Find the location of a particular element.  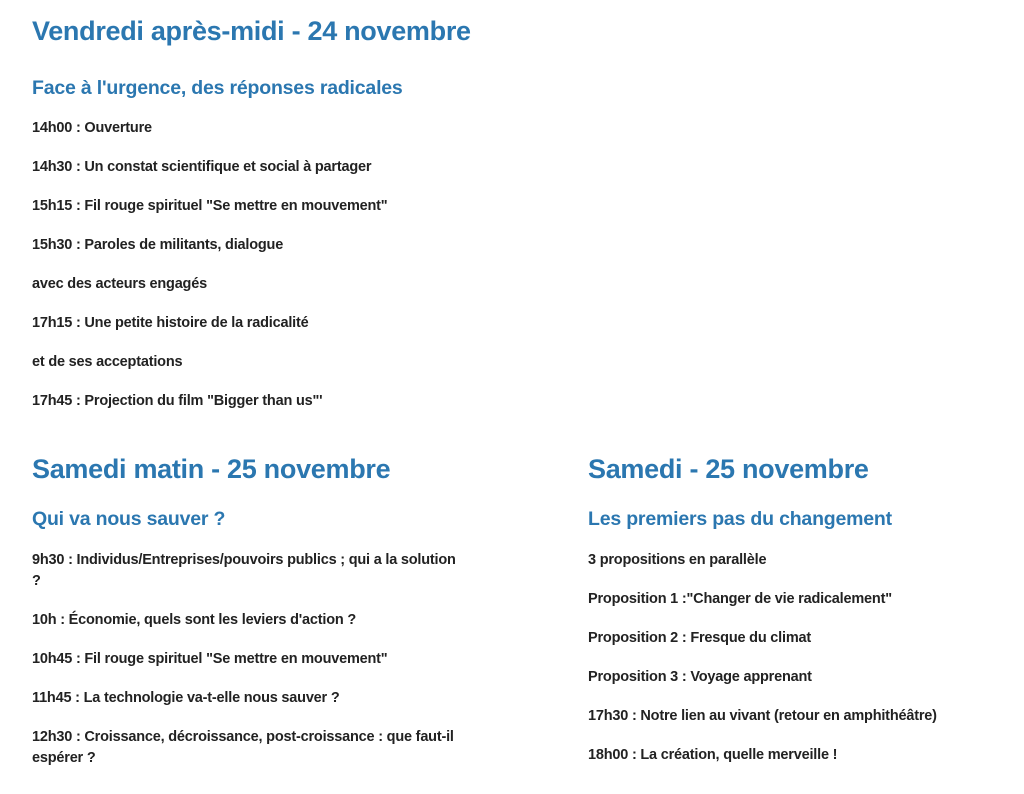

schedule-item: Proposition 3 : Voyage apprenant is located at coordinates (700, 677).